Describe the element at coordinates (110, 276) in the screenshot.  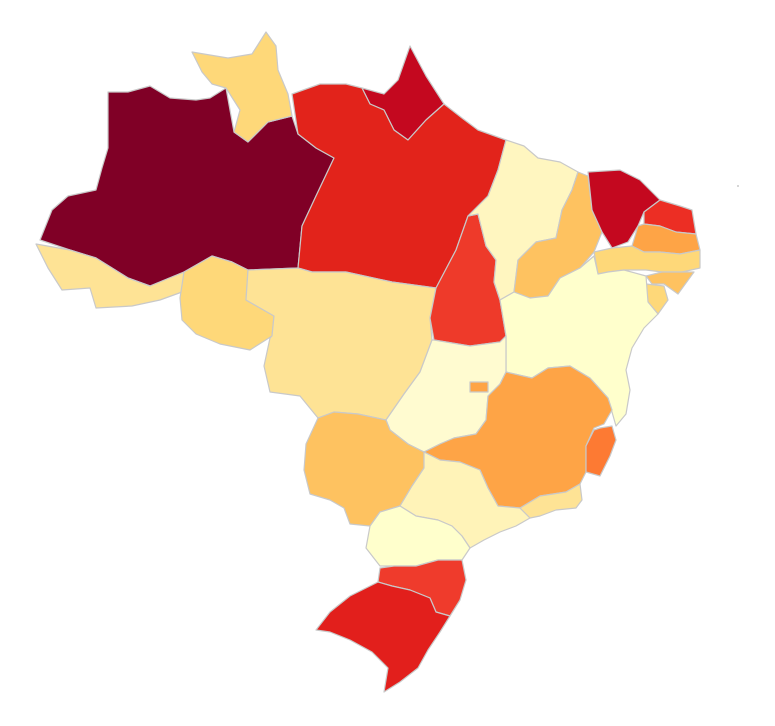
I see `state-ac` at that location.